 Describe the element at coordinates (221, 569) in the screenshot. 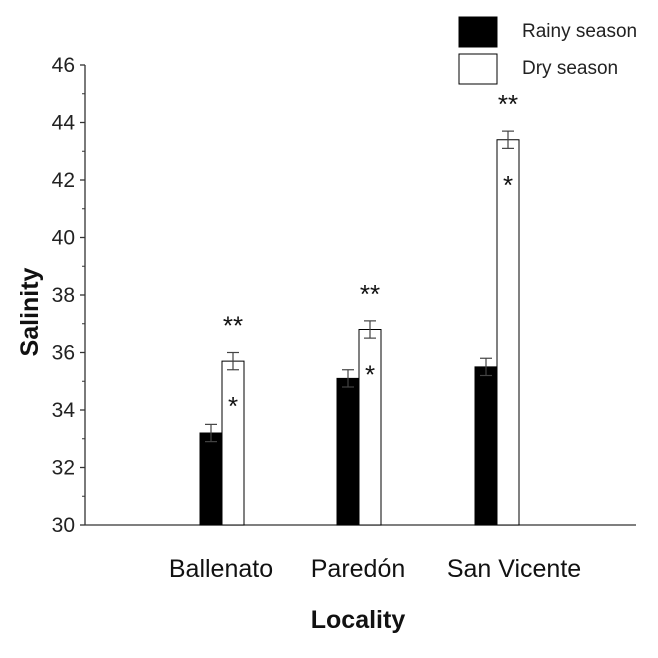

I see `x-category-label: Ballenato` at that location.